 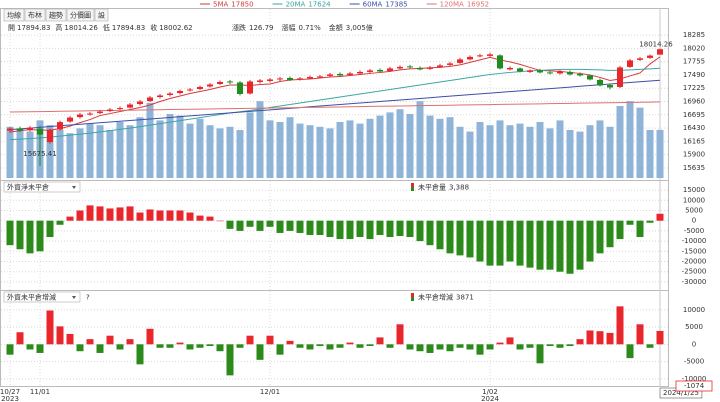 What do you see at coordinates (412, 299) in the screenshot?
I see `legend-swatch-down` at bounding box center [412, 299].